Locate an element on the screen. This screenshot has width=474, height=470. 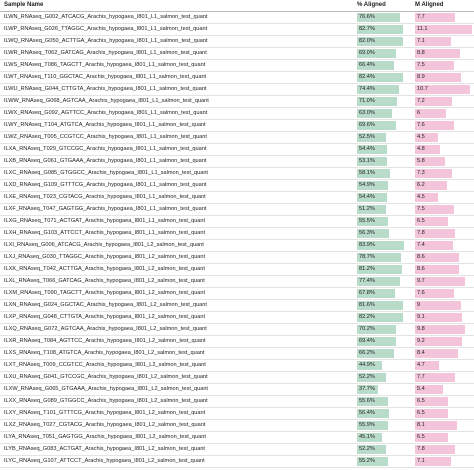
pct-aligned-value: 67.8% is located at coordinates (367, 293).